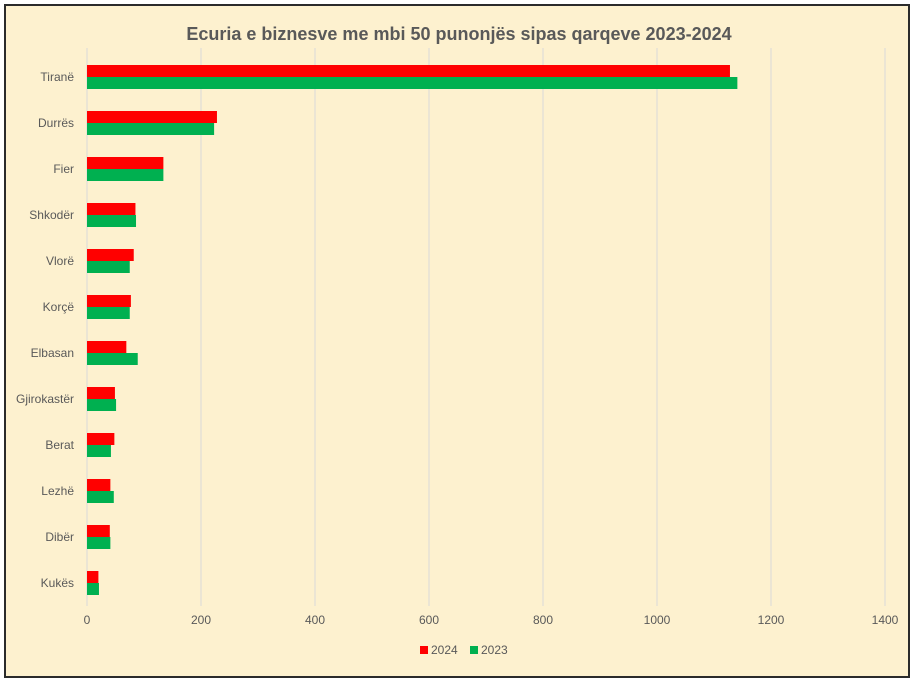  I want to click on category-label: Elbasan, so click(52, 353).